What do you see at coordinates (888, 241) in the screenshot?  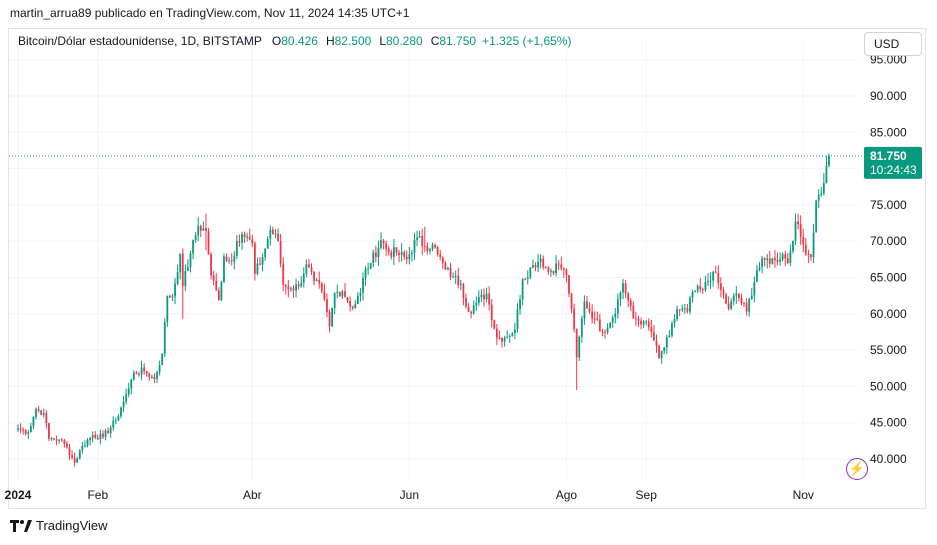 I see `price-axis-label: 70.000` at bounding box center [888, 241].